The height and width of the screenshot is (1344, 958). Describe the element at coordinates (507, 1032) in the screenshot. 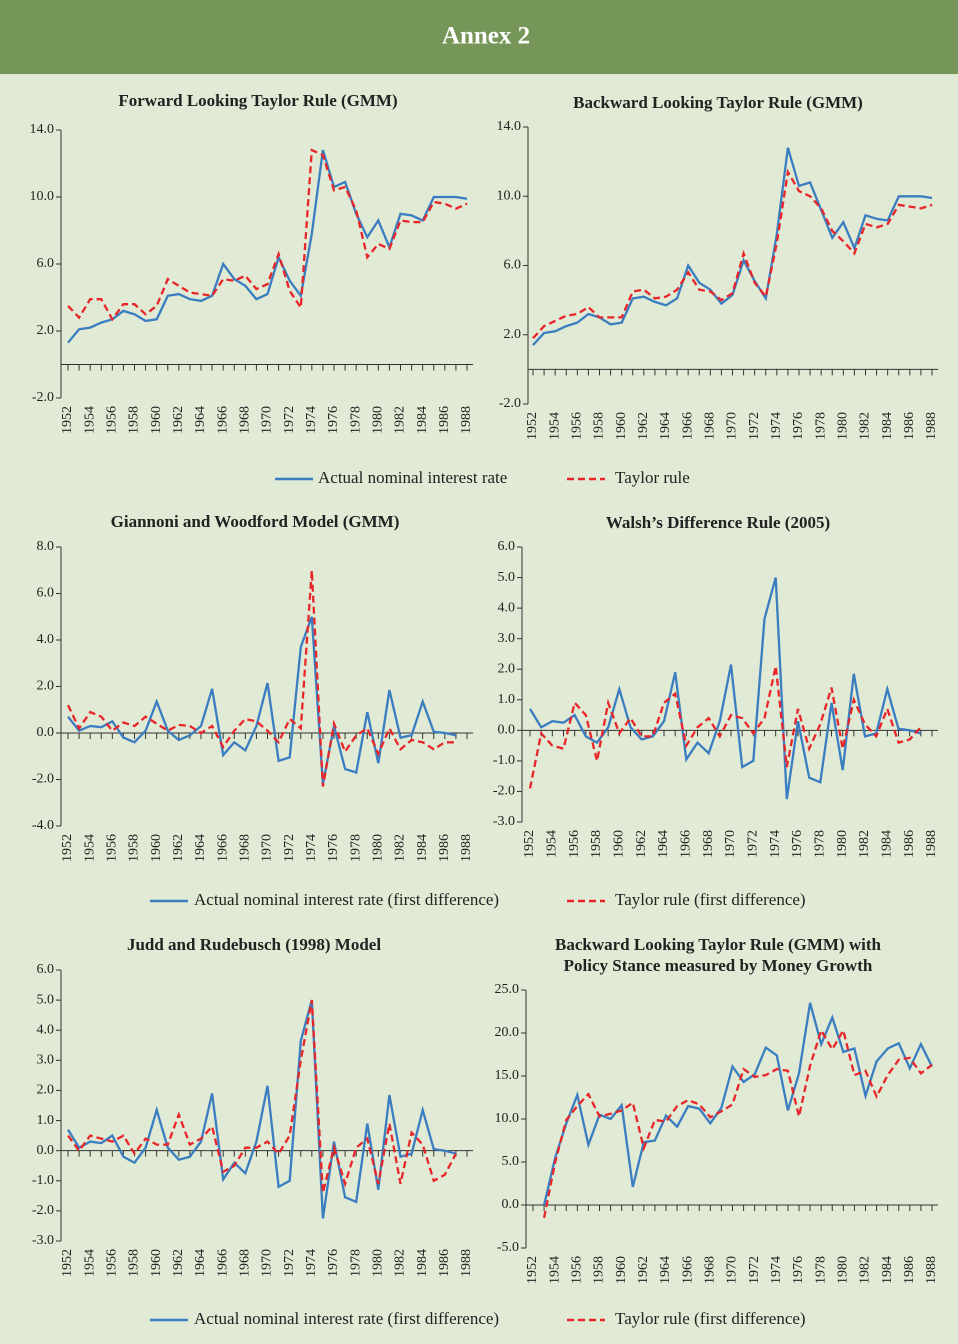

I see `y-tick-label: 20.0` at that location.